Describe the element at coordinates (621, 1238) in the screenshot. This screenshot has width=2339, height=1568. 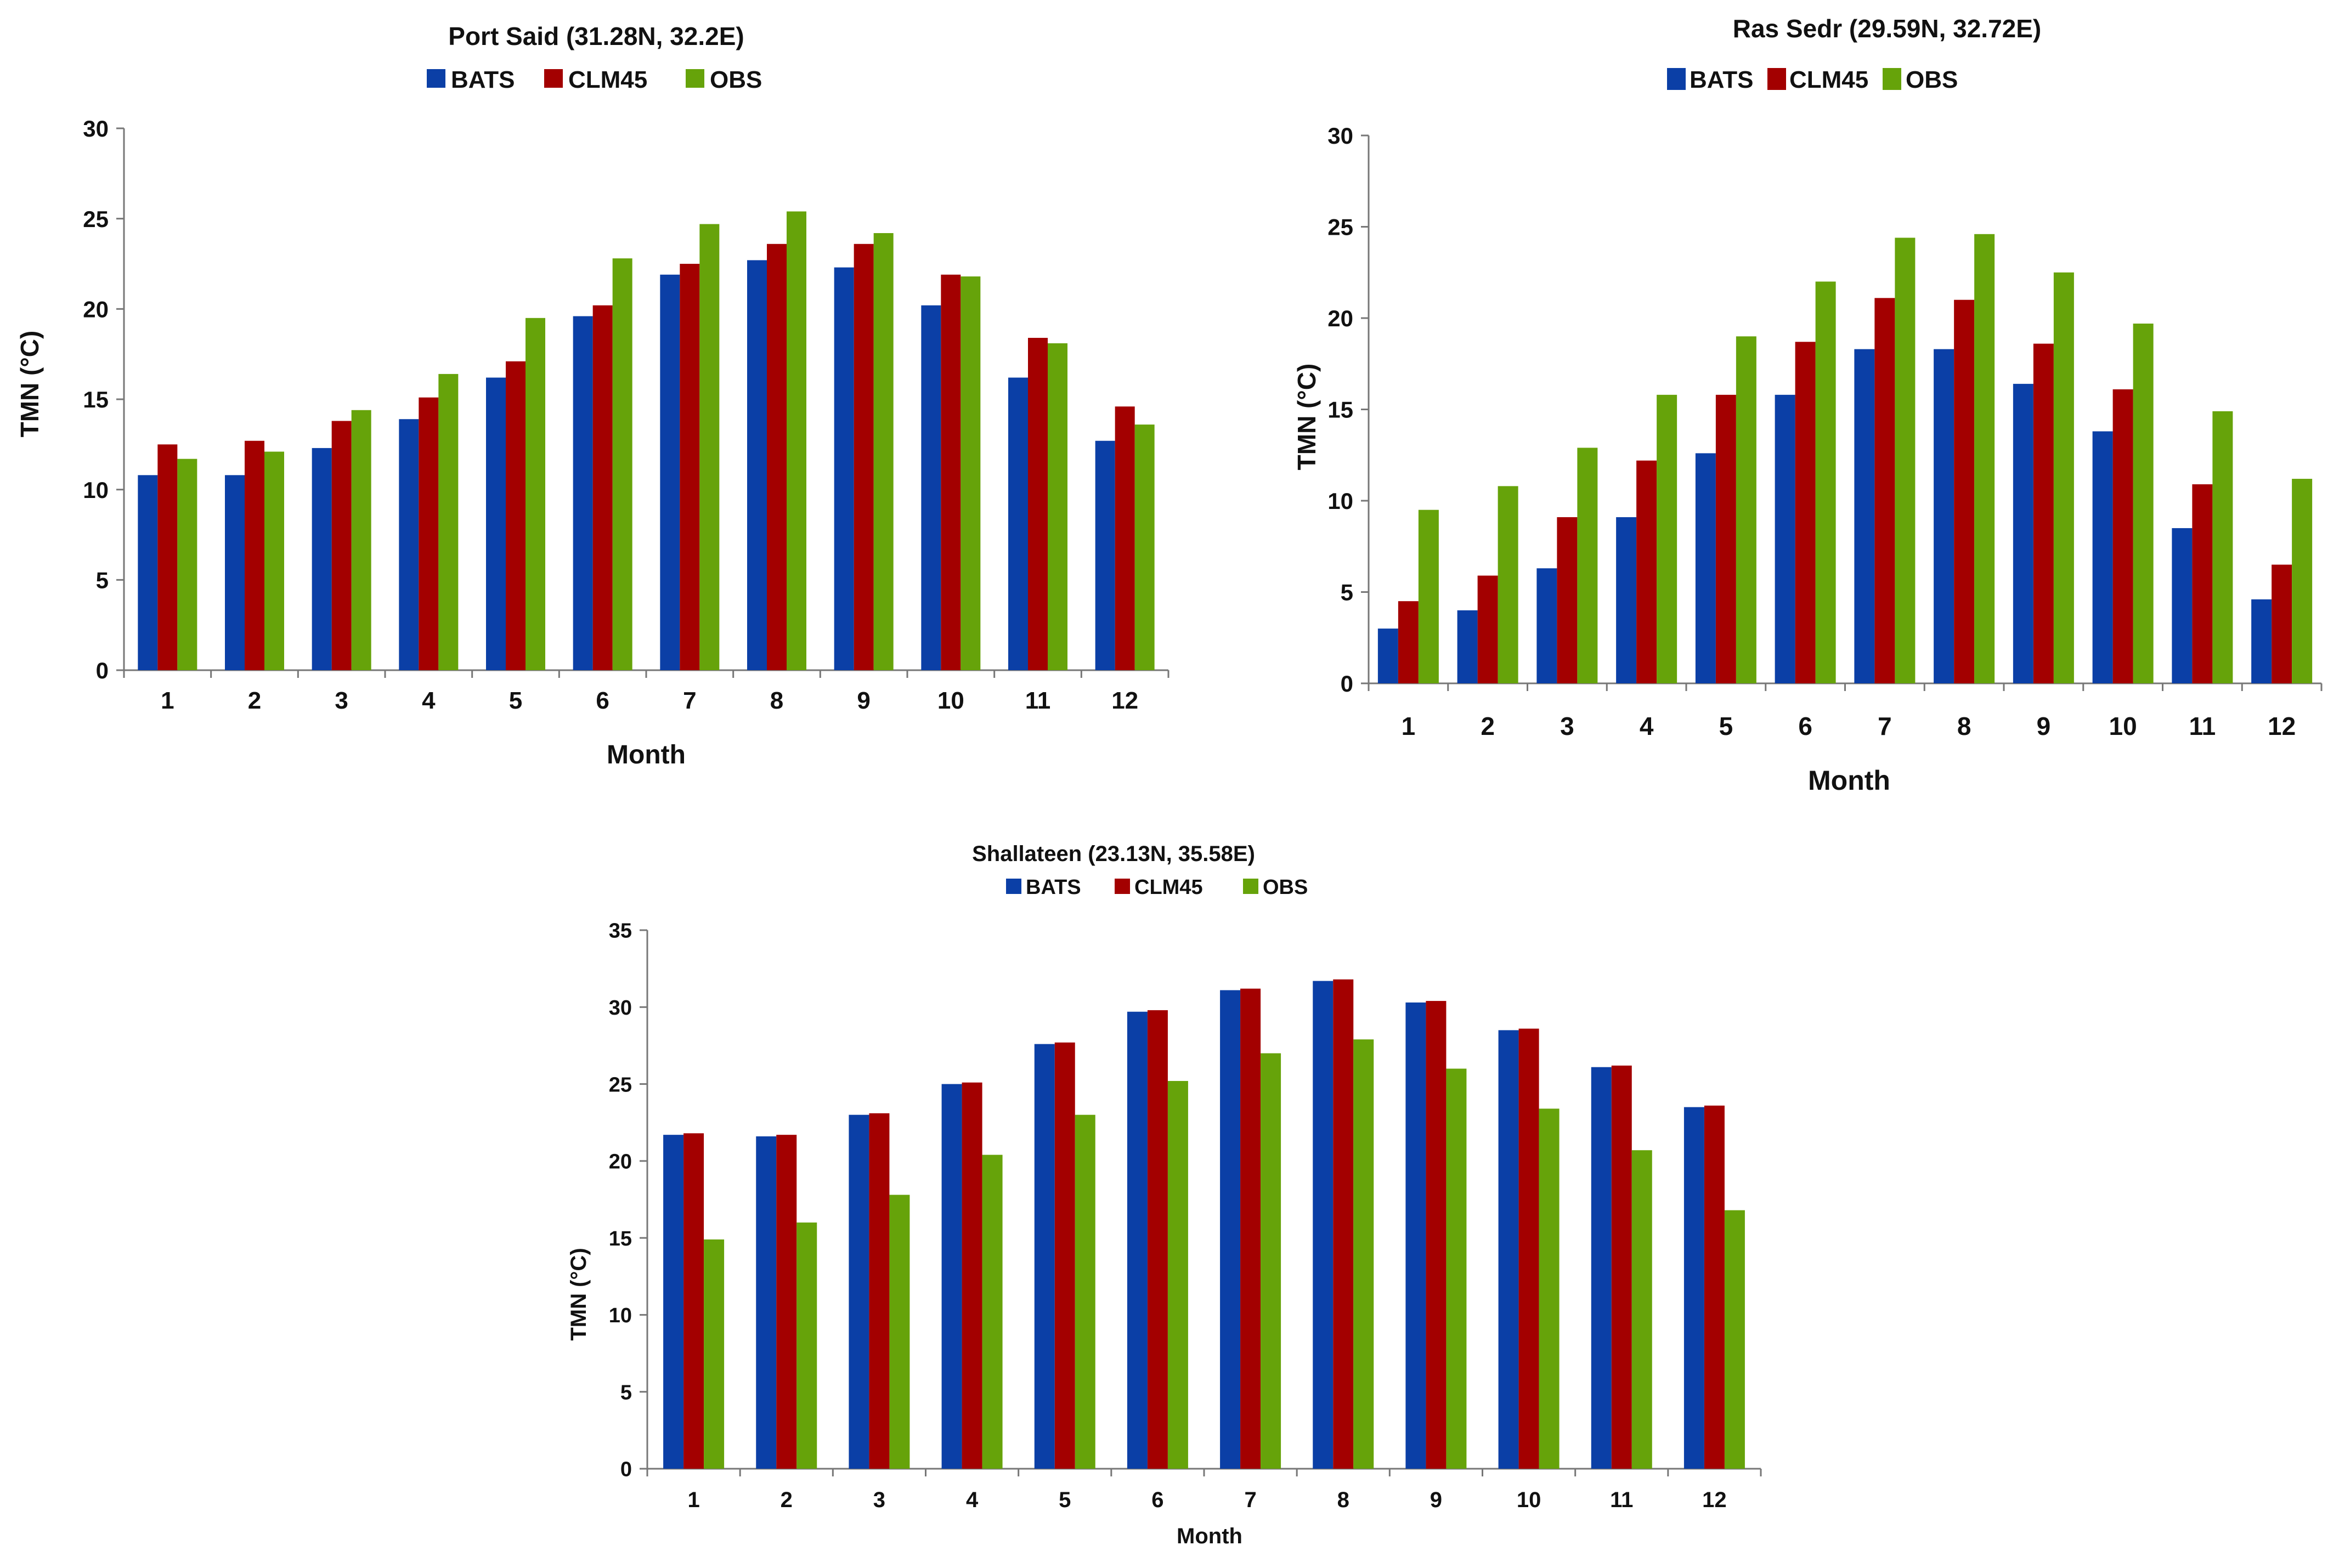
I see `y-tick-label: 15` at that location.